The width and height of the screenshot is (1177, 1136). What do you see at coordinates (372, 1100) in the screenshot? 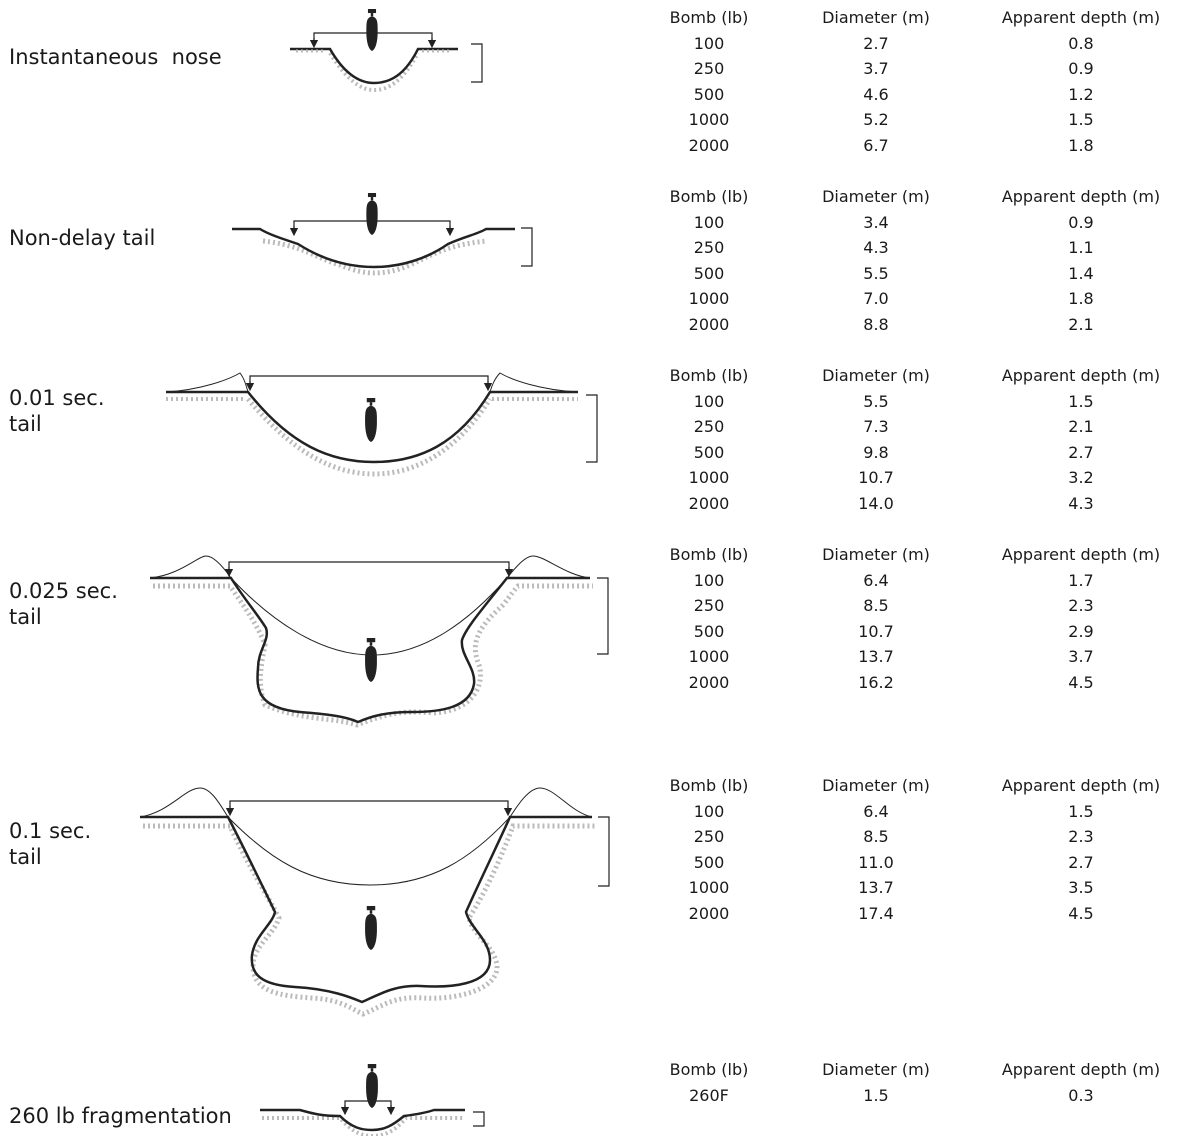
I see `crater-260lb-fragmentation` at bounding box center [372, 1100].